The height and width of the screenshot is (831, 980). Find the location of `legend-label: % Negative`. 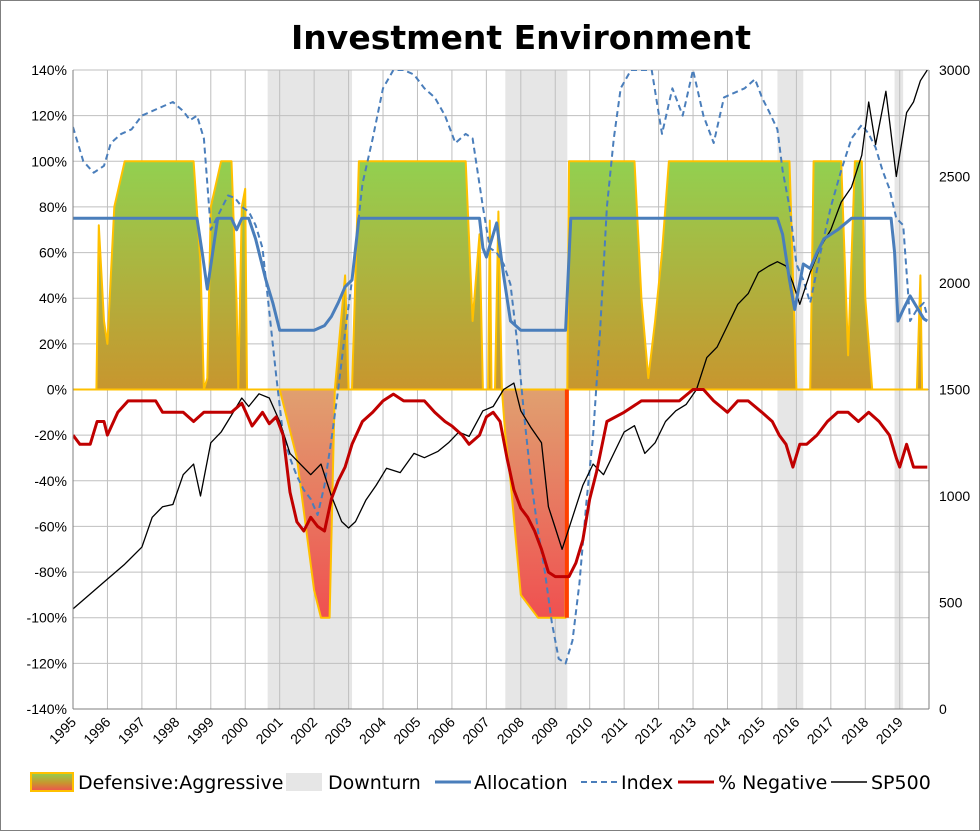

legend-label: % Negative is located at coordinates (772, 783).